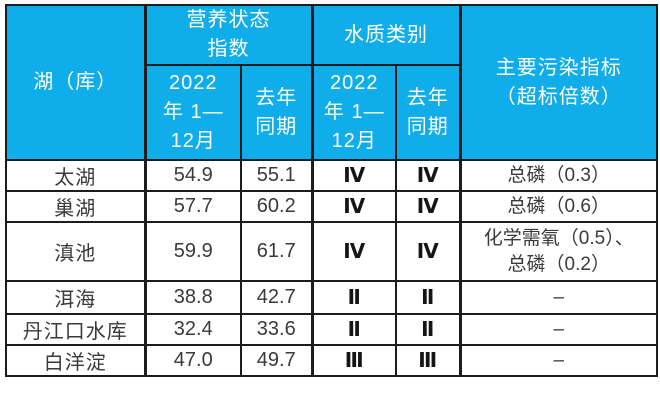 The height and width of the screenshot is (400, 660). What do you see at coordinates (75, 206) in the screenshot?
I see `lake-name-cell: 巢湖` at bounding box center [75, 206].